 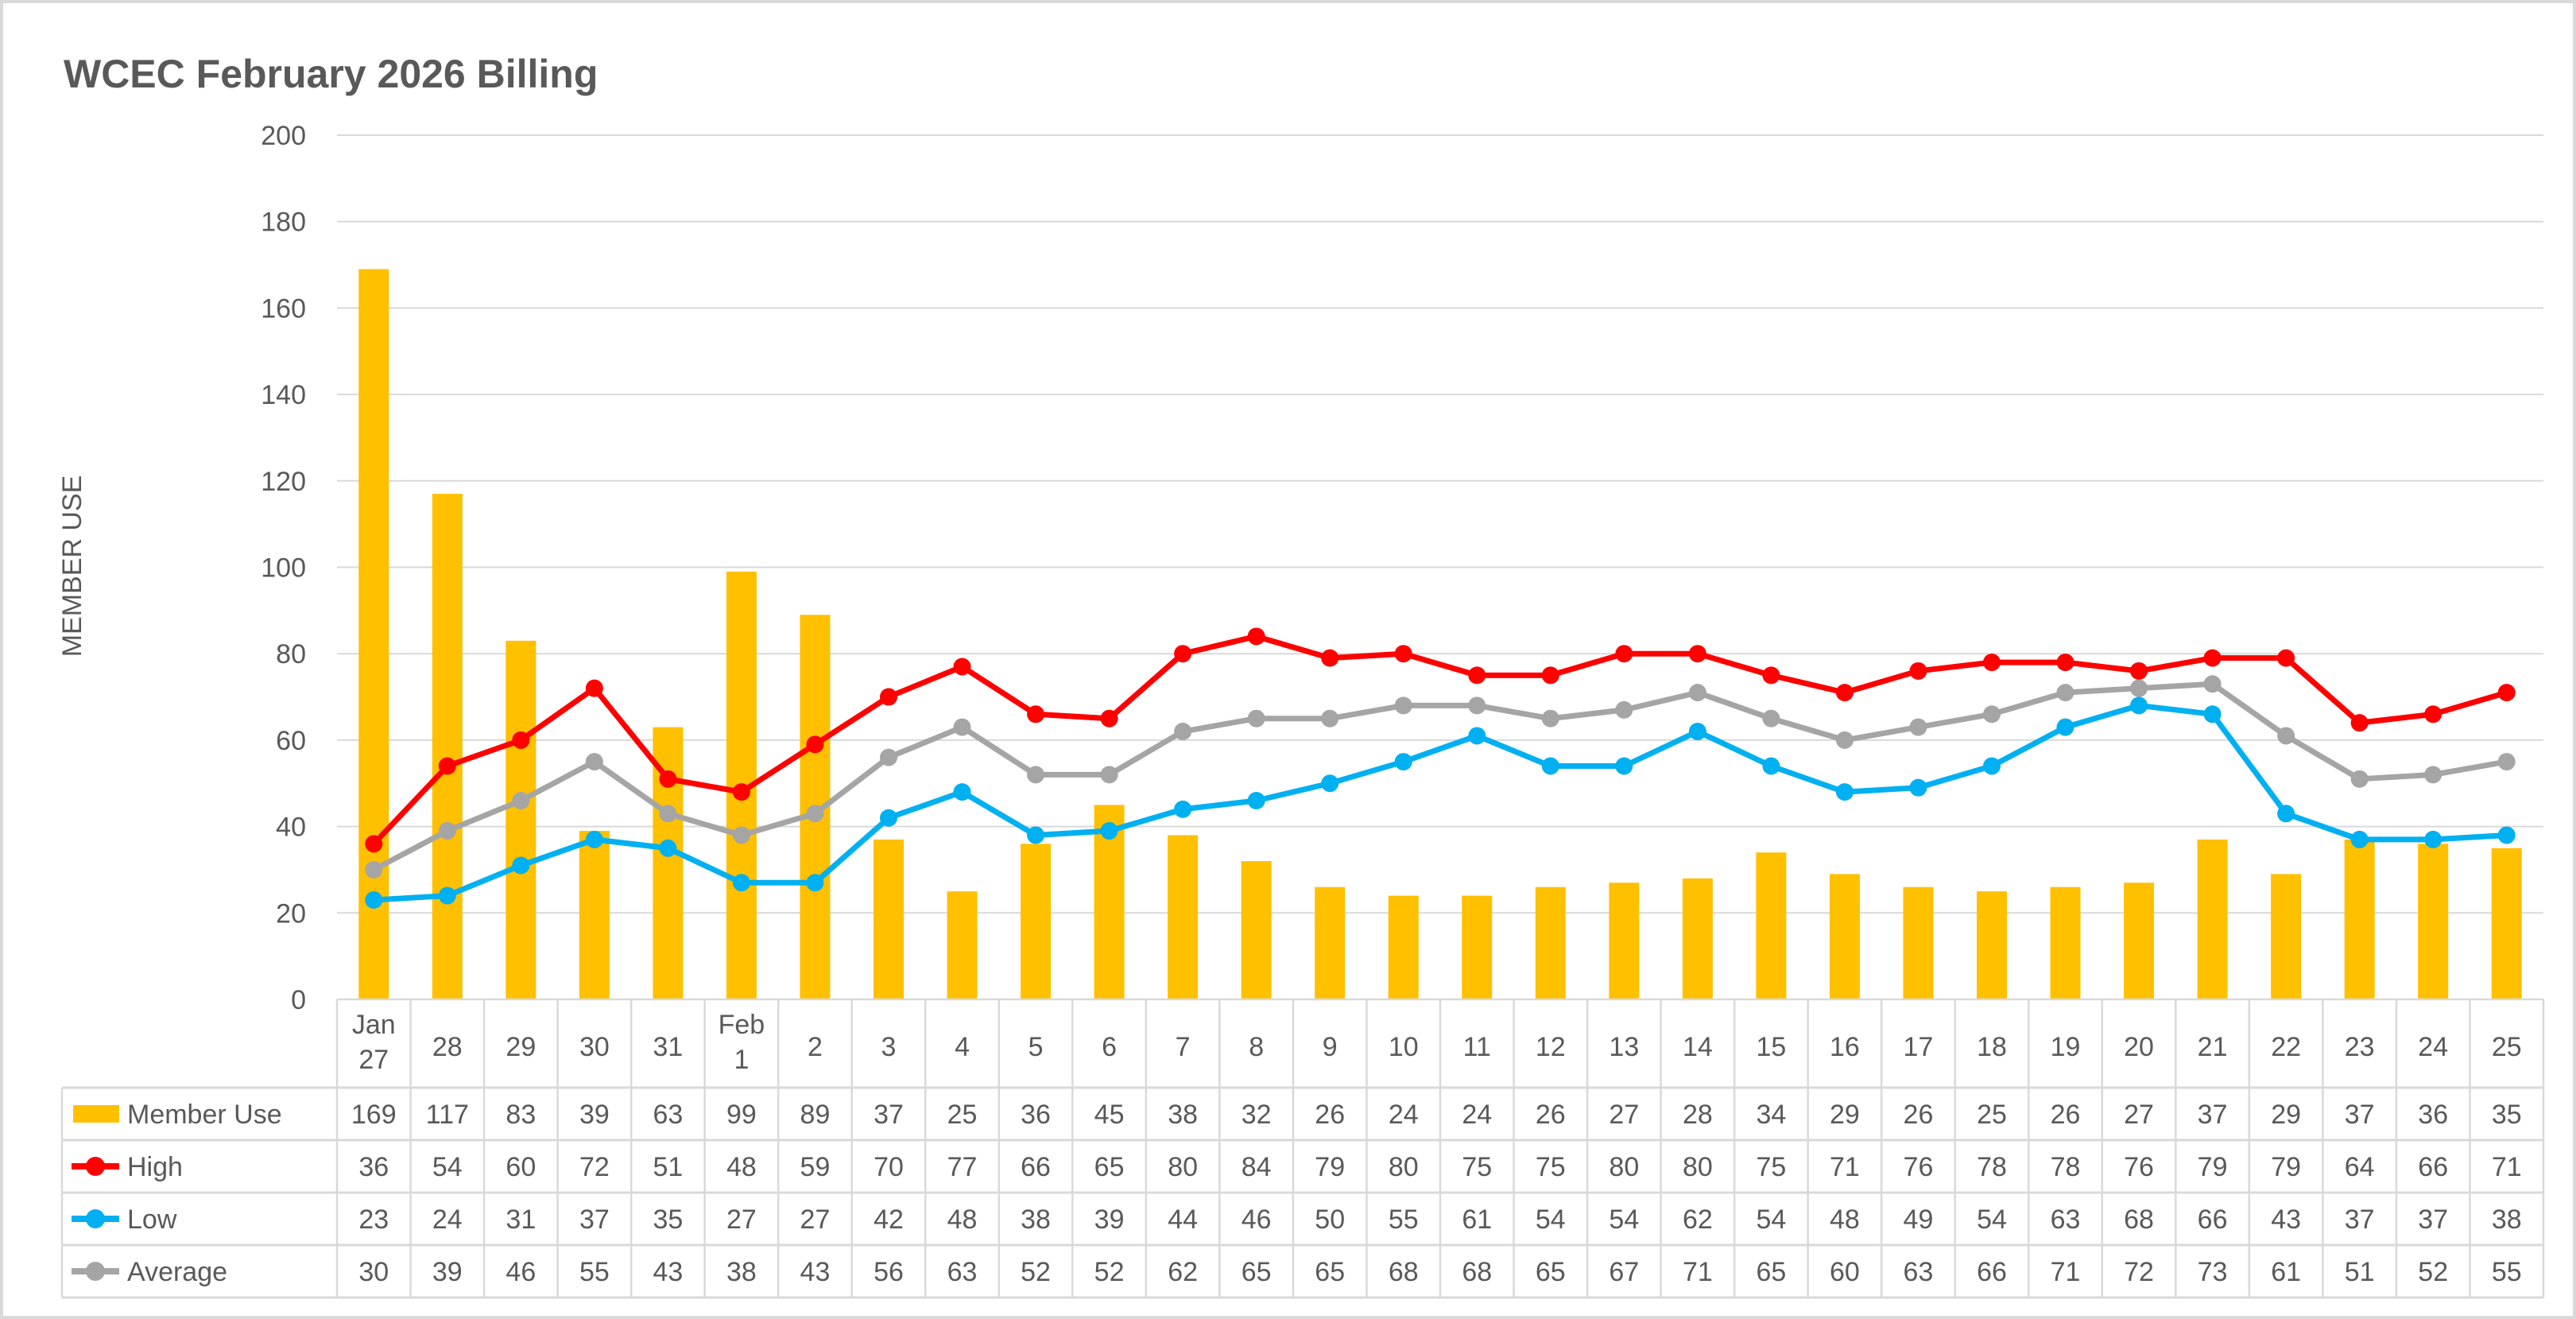 I want to click on y-axis-label: MEMBER USE, so click(x=72, y=566).